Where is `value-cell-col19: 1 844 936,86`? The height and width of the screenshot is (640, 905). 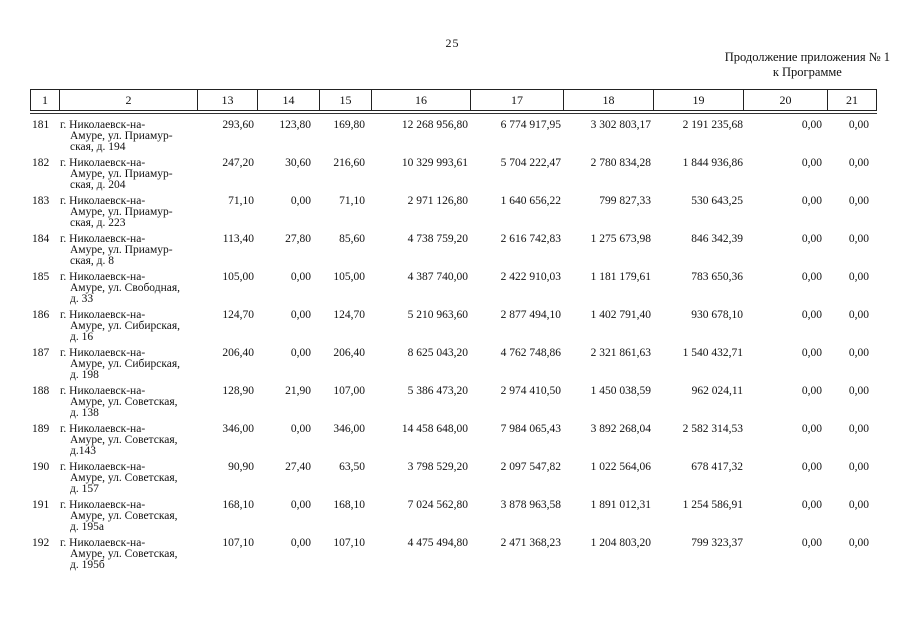
value-cell-col19: 1 844 936,86 is located at coordinates (712, 163).